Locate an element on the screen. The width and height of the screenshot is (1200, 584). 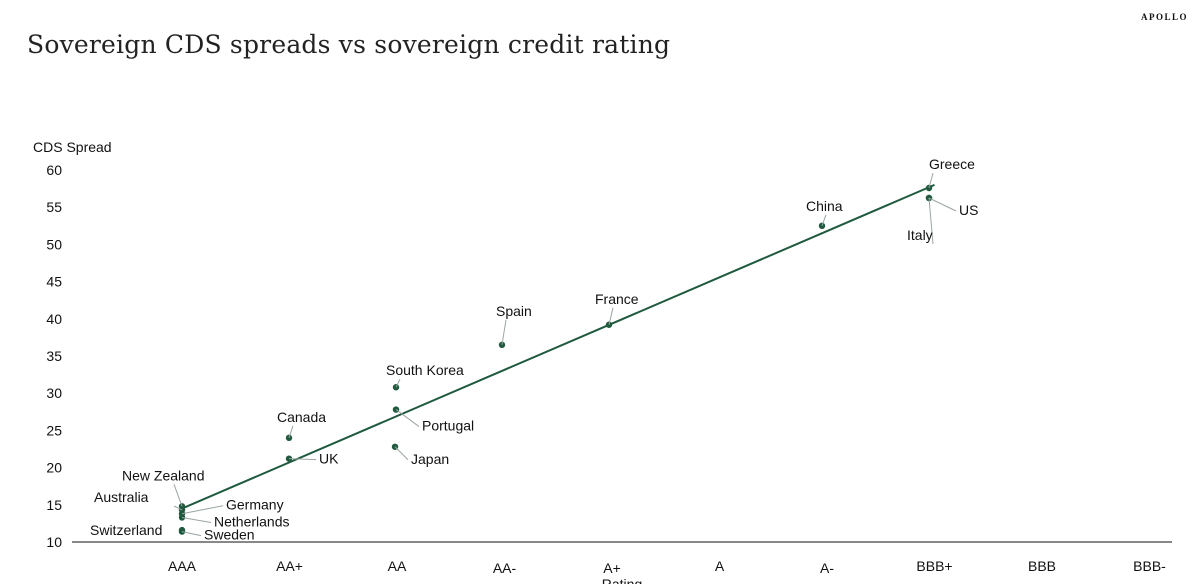
y-tick-label: 55 is located at coordinates (54, 207).